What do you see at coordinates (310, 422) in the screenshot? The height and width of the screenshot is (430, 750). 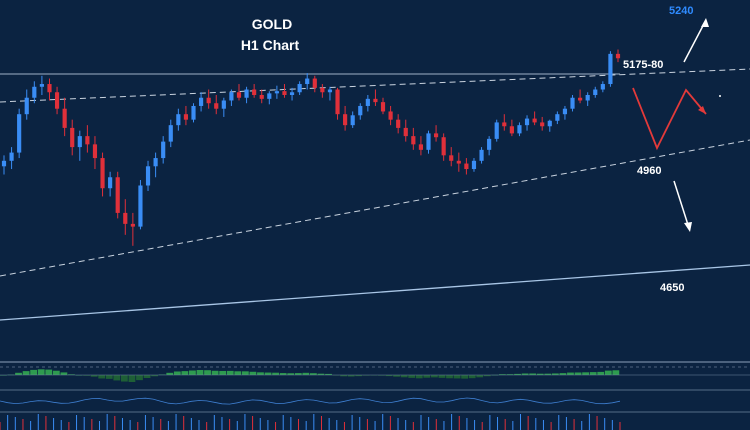 I see `volume-ticks` at bounding box center [310, 422].